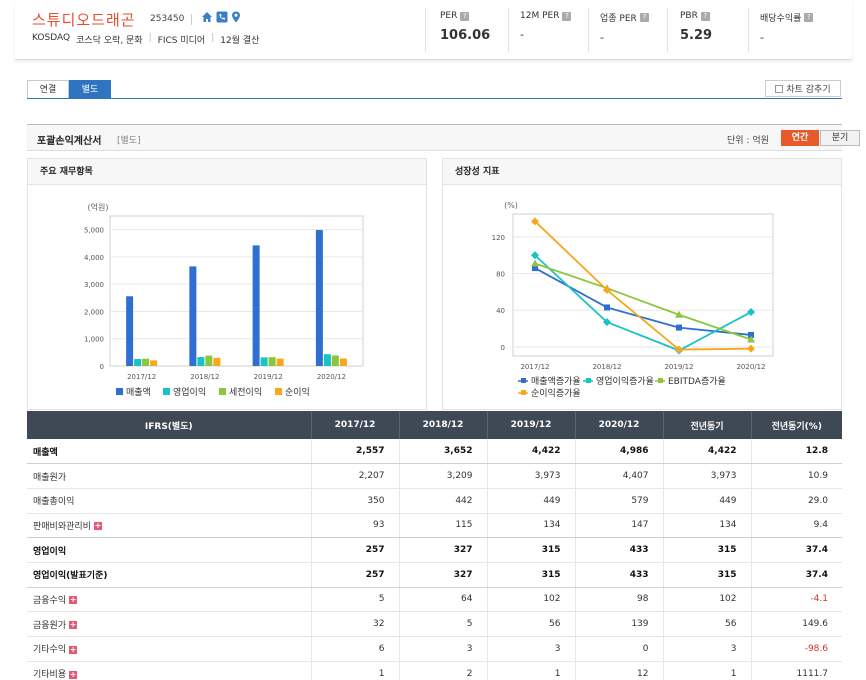 This screenshot has height=680, width=866. Describe the element at coordinates (531, 624) in the screenshot. I see `table-cell: 56` at that location.